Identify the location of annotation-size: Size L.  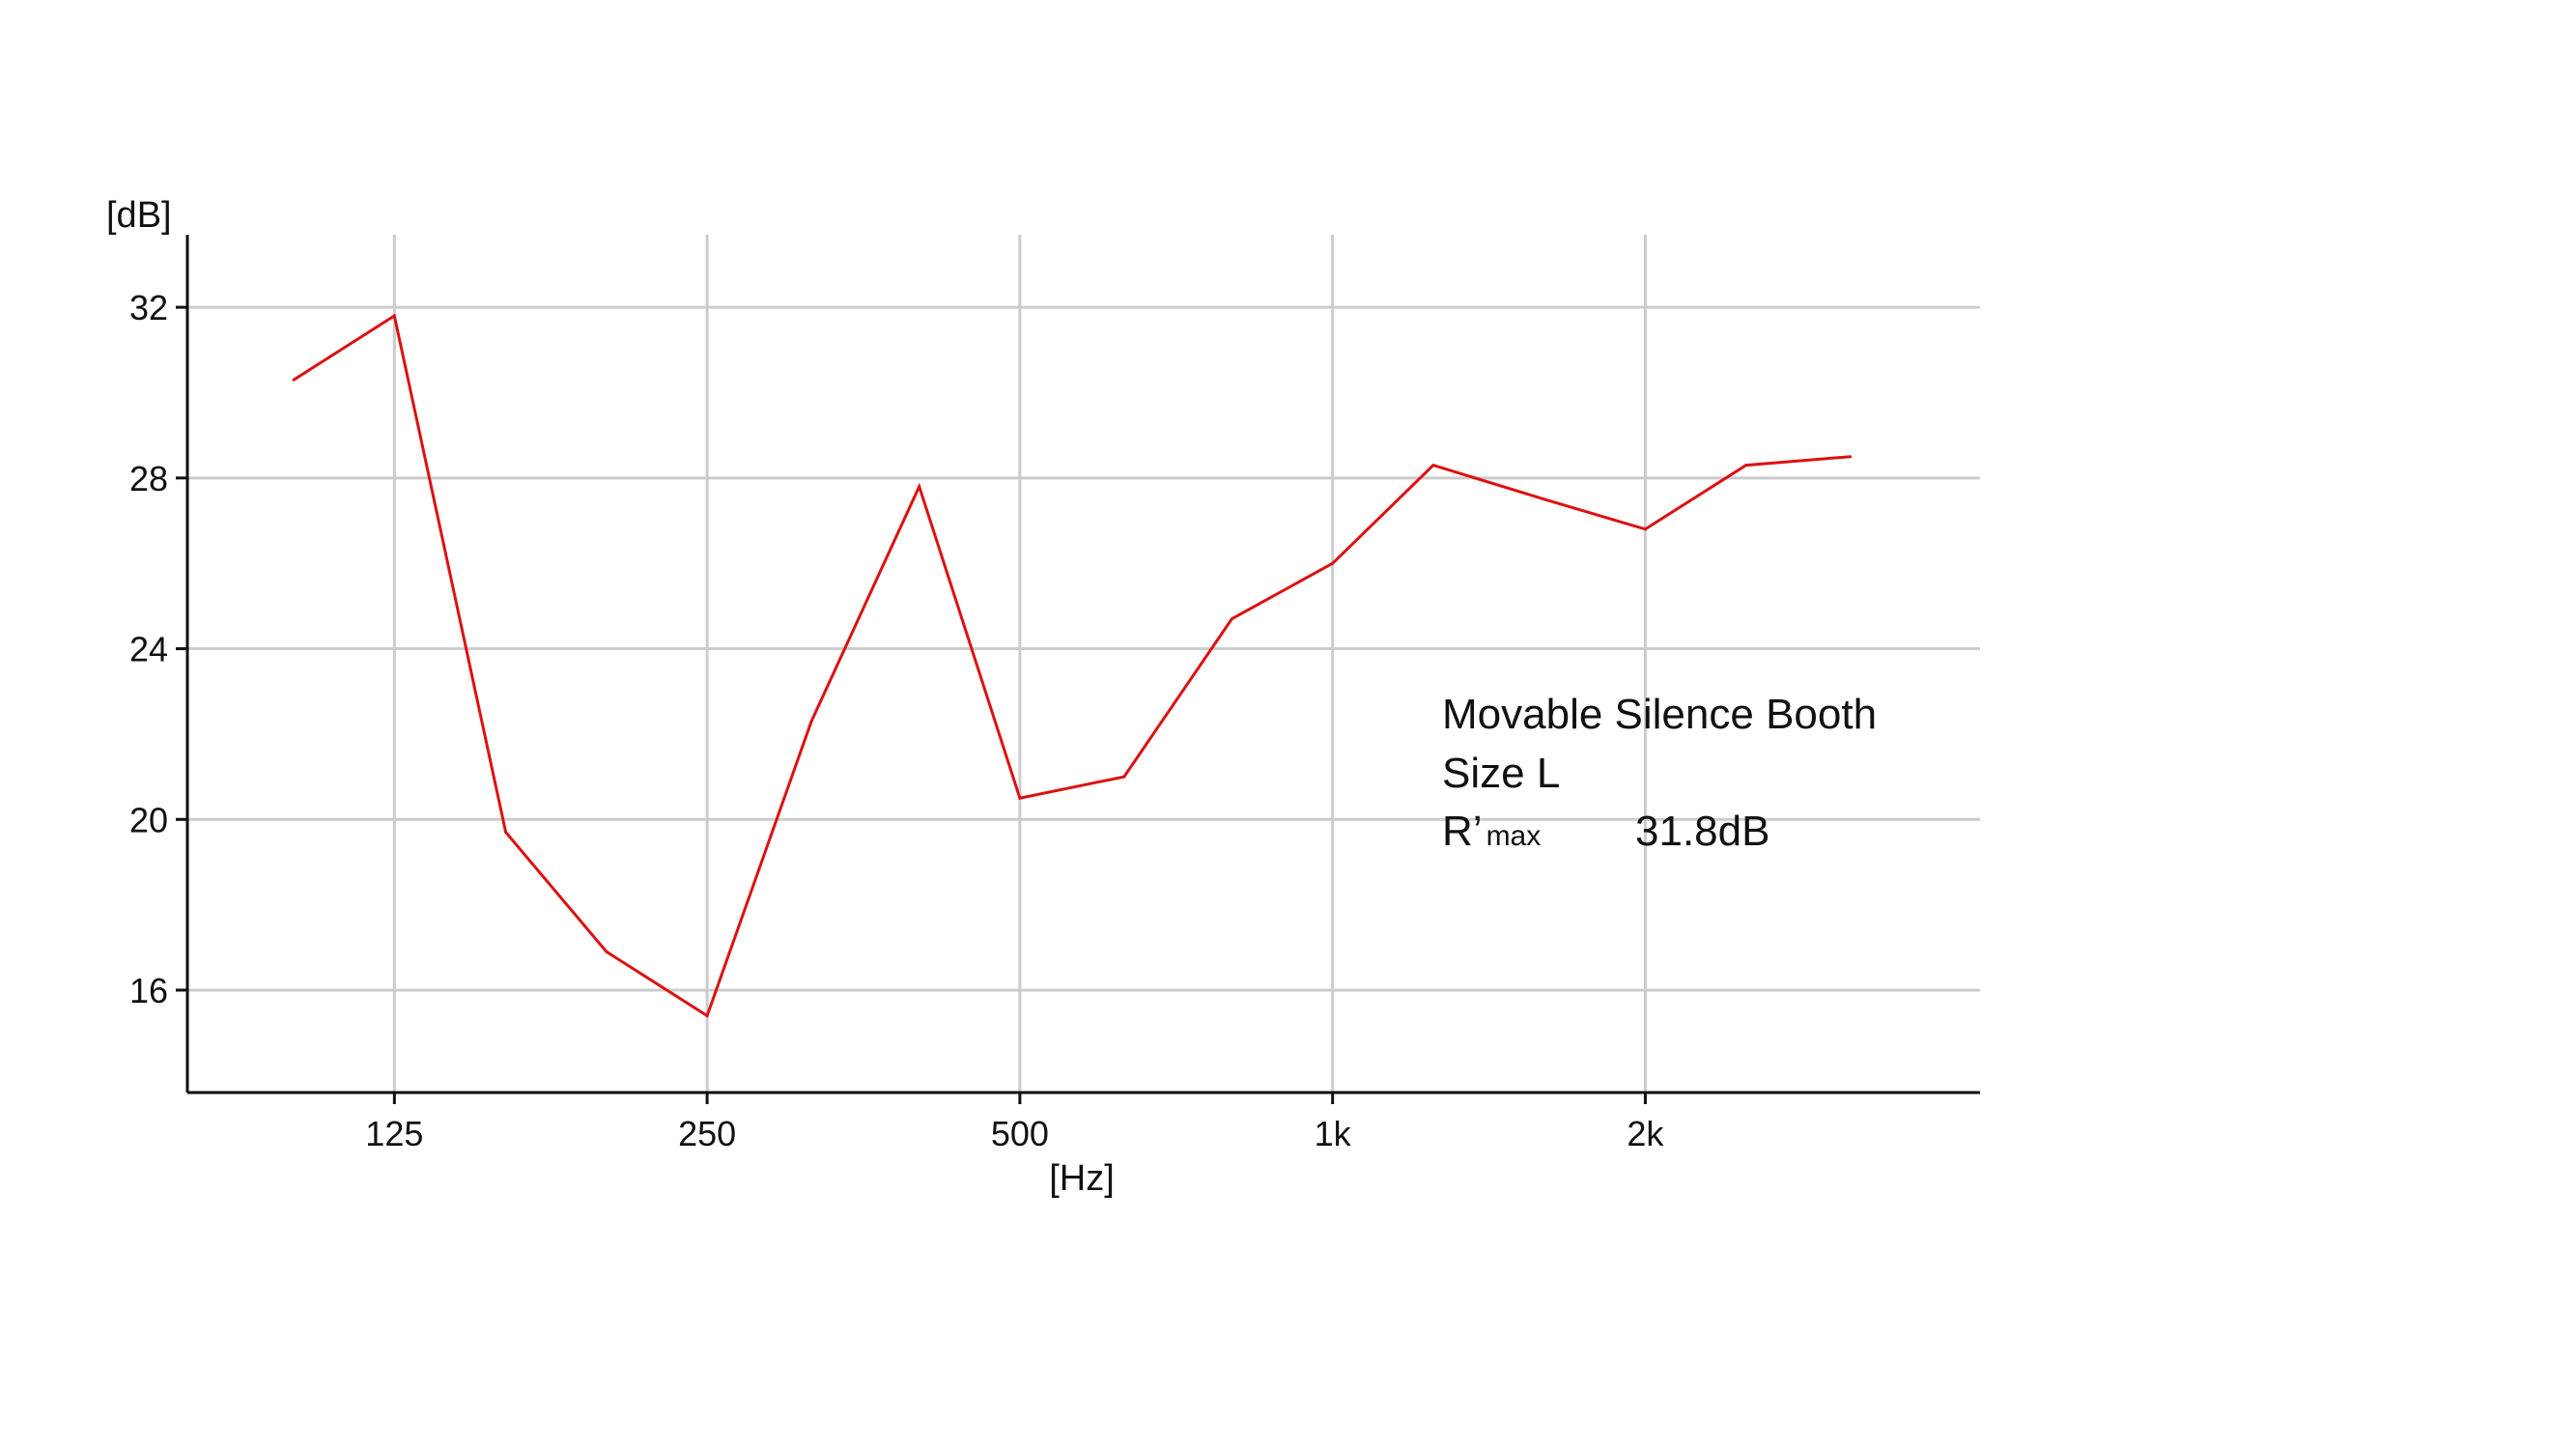
(1501, 773).